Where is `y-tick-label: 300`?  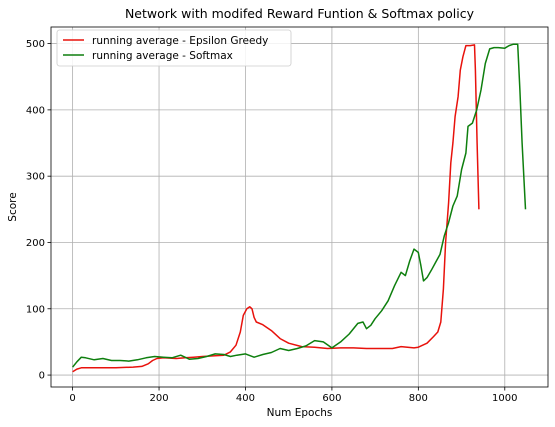 y-tick-label: 300 is located at coordinates (35, 177).